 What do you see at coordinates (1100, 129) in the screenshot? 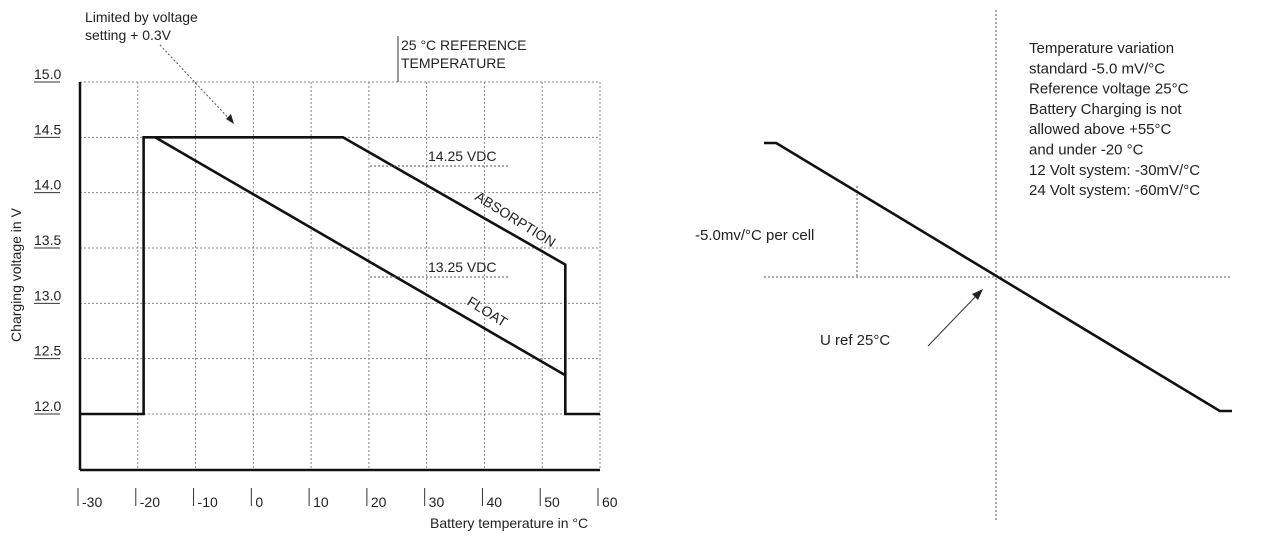
I see `info-line: allowed above +55°C` at bounding box center [1100, 129].